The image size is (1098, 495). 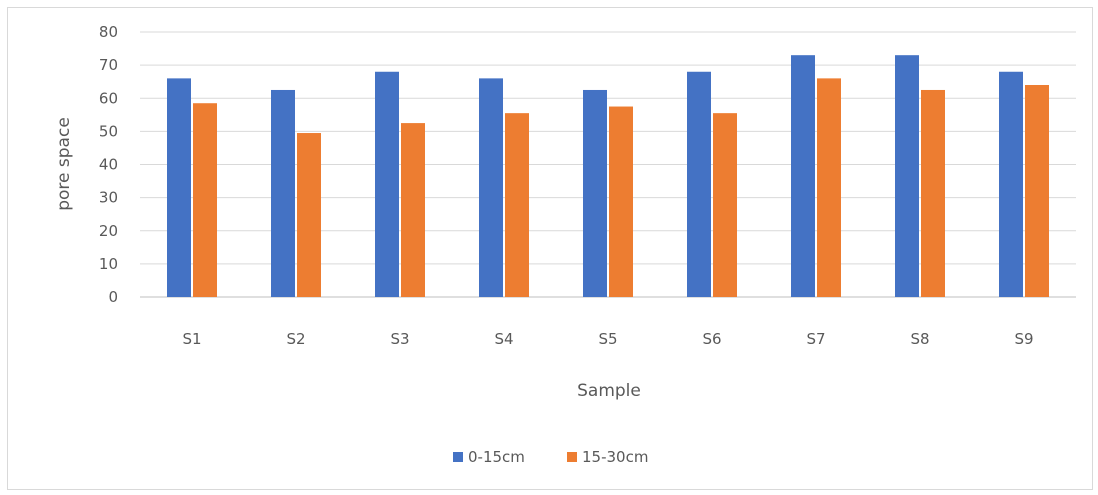 I want to click on y-tick-label: 50, so click(x=108, y=131).